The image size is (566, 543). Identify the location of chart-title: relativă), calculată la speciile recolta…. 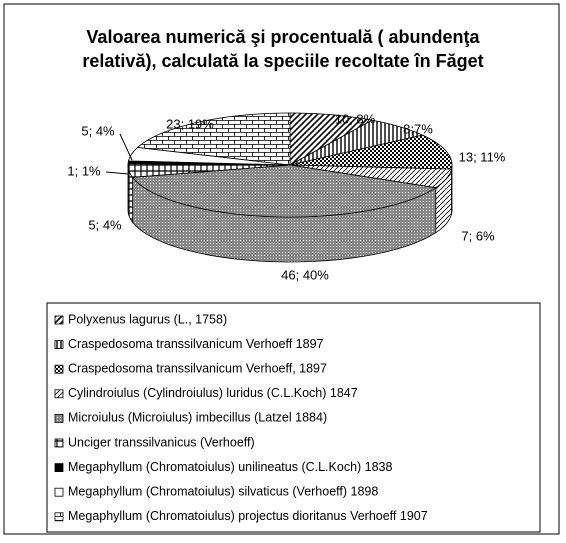
(282, 61).